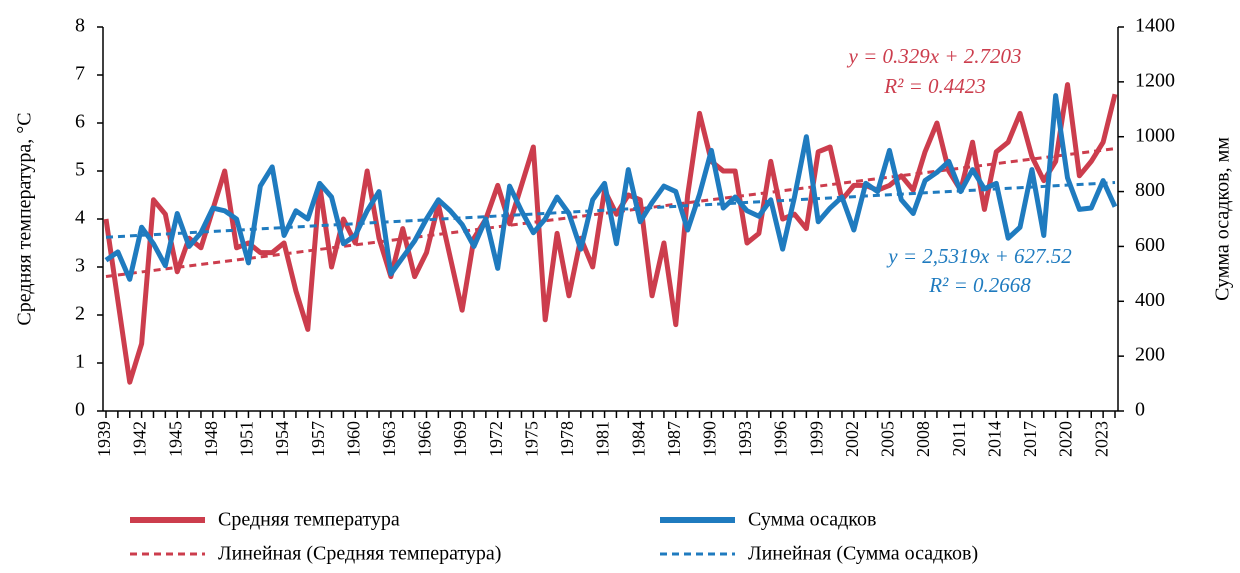  I want to click on x-tick-label: 1954, so click(282, 439).